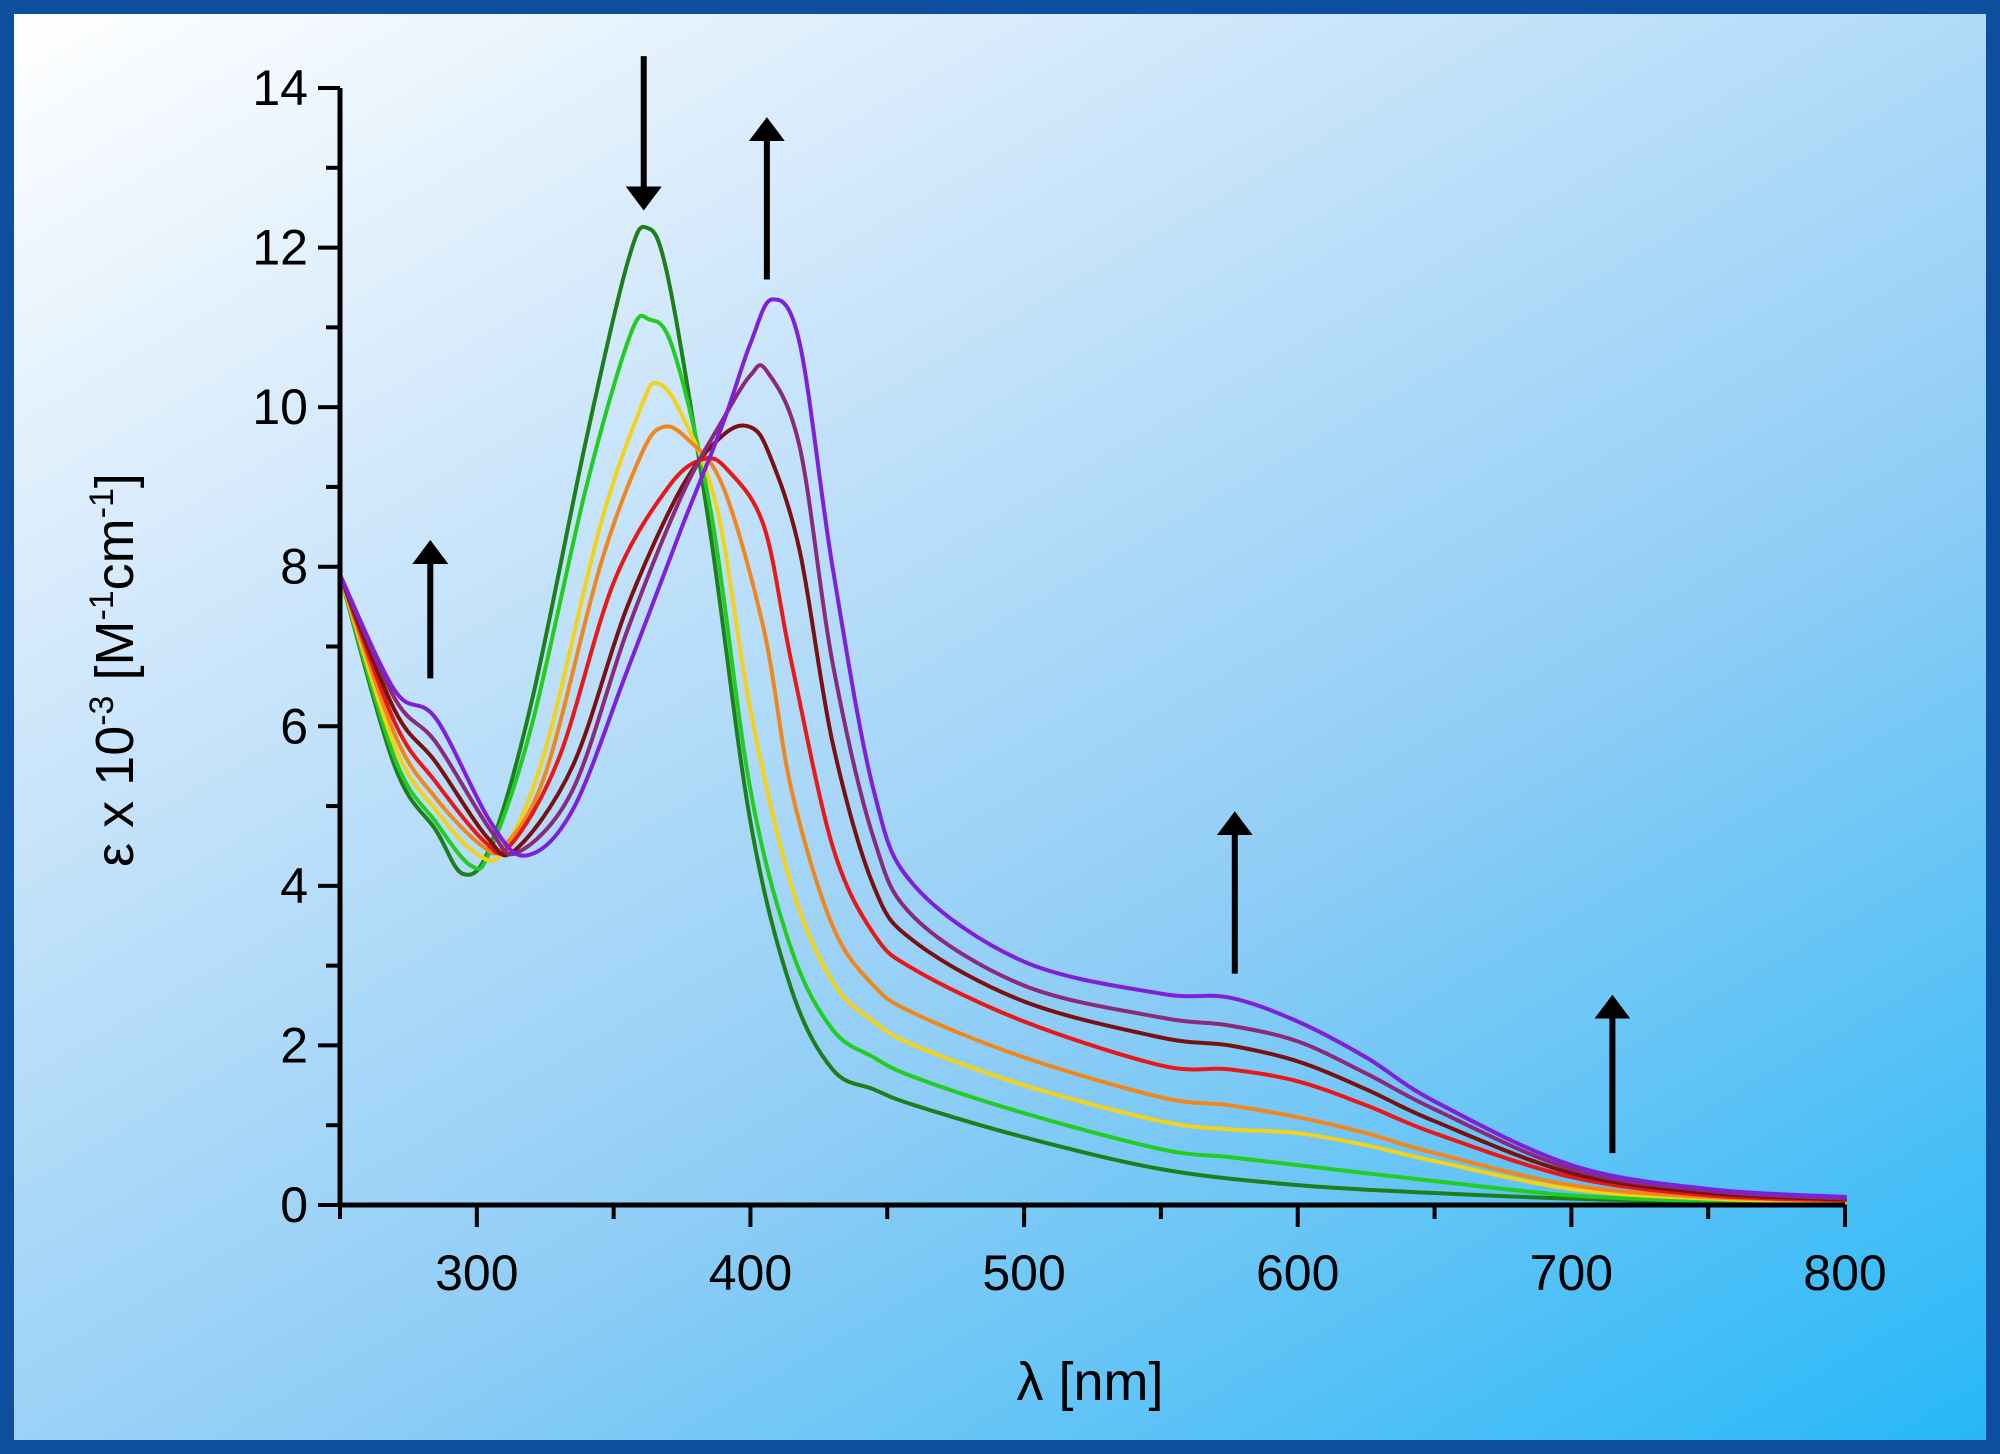 Image resolution: width=2000 pixels, height=1454 pixels. Describe the element at coordinates (280, 88) in the screenshot. I see `y-tick-label: 14` at that location.